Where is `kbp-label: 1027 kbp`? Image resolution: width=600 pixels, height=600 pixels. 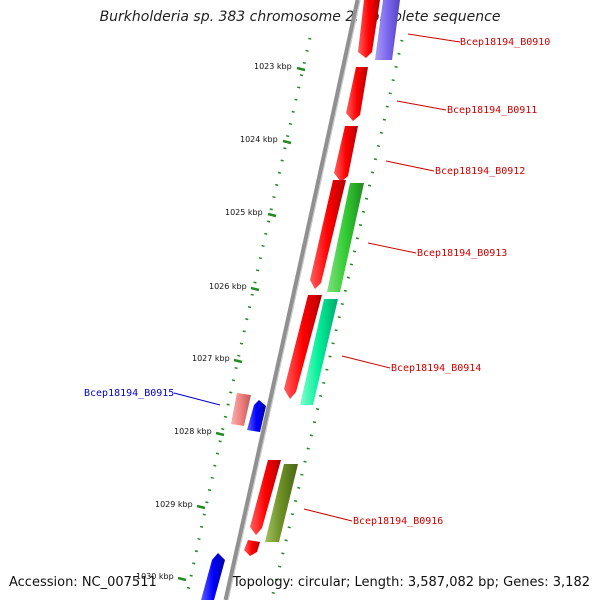 kbp-label: 1027 kbp is located at coordinates (211, 358).